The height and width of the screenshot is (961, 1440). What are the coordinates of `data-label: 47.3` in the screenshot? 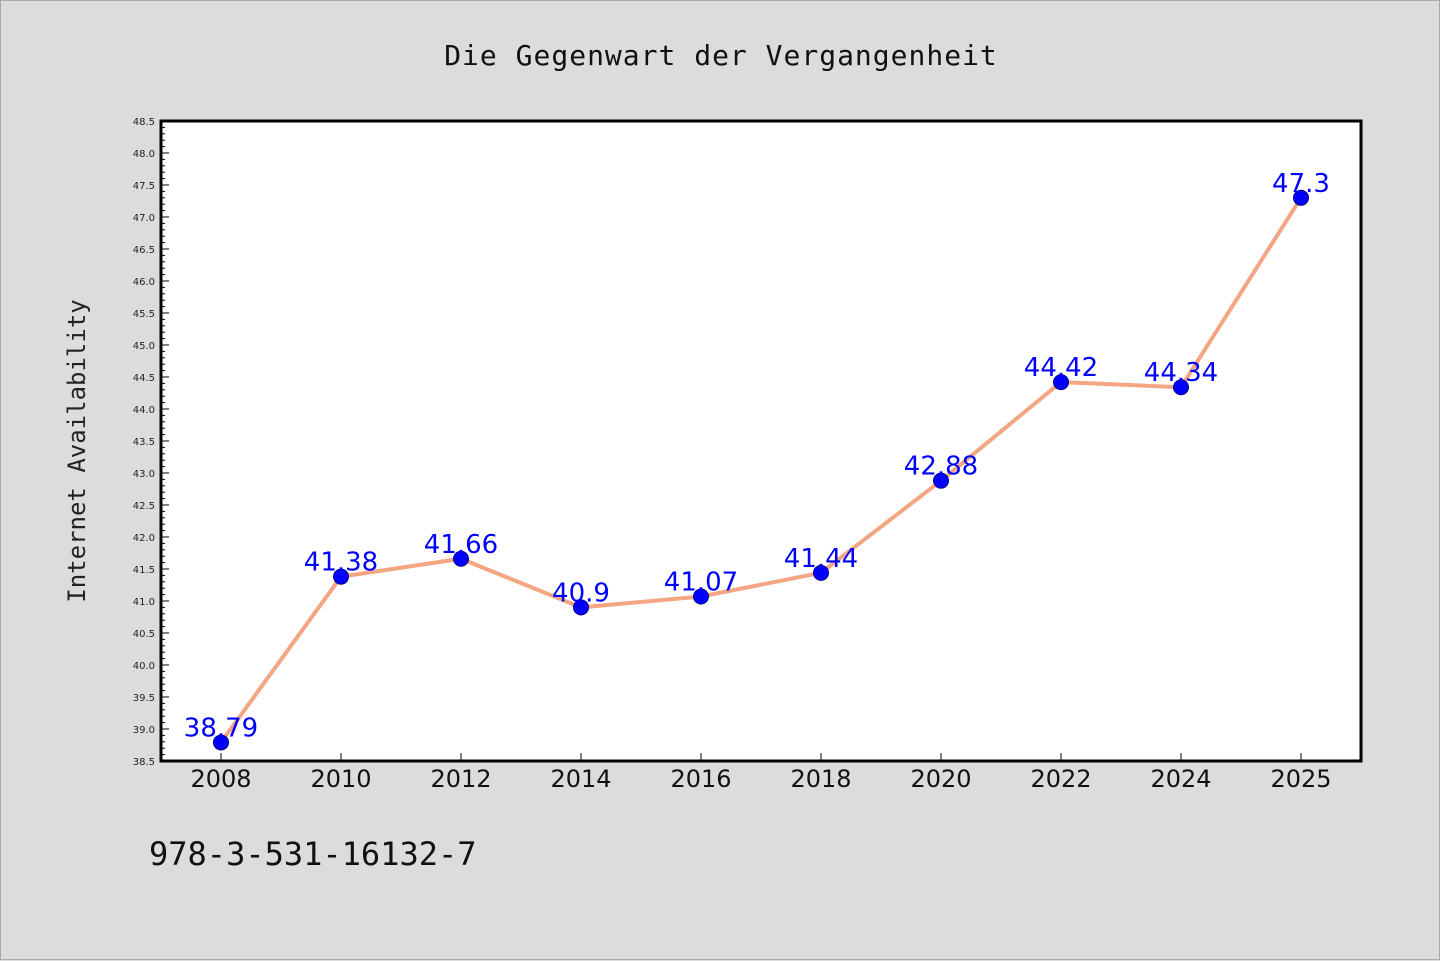 It's located at (1301, 184).